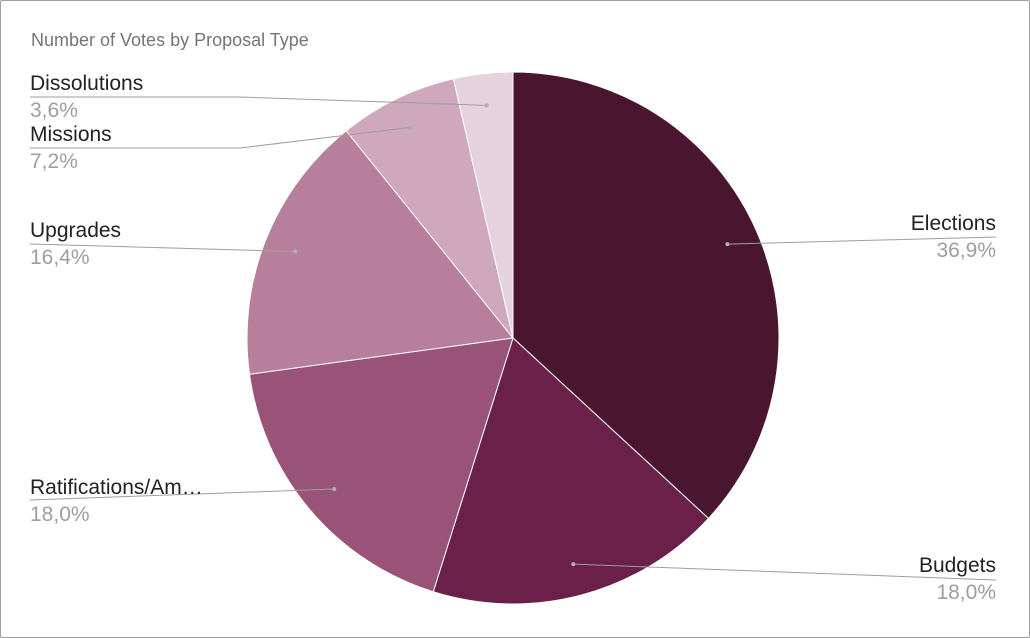  What do you see at coordinates (54, 161) in the screenshot?
I see `slice-percent-4: 7,2%` at bounding box center [54, 161].